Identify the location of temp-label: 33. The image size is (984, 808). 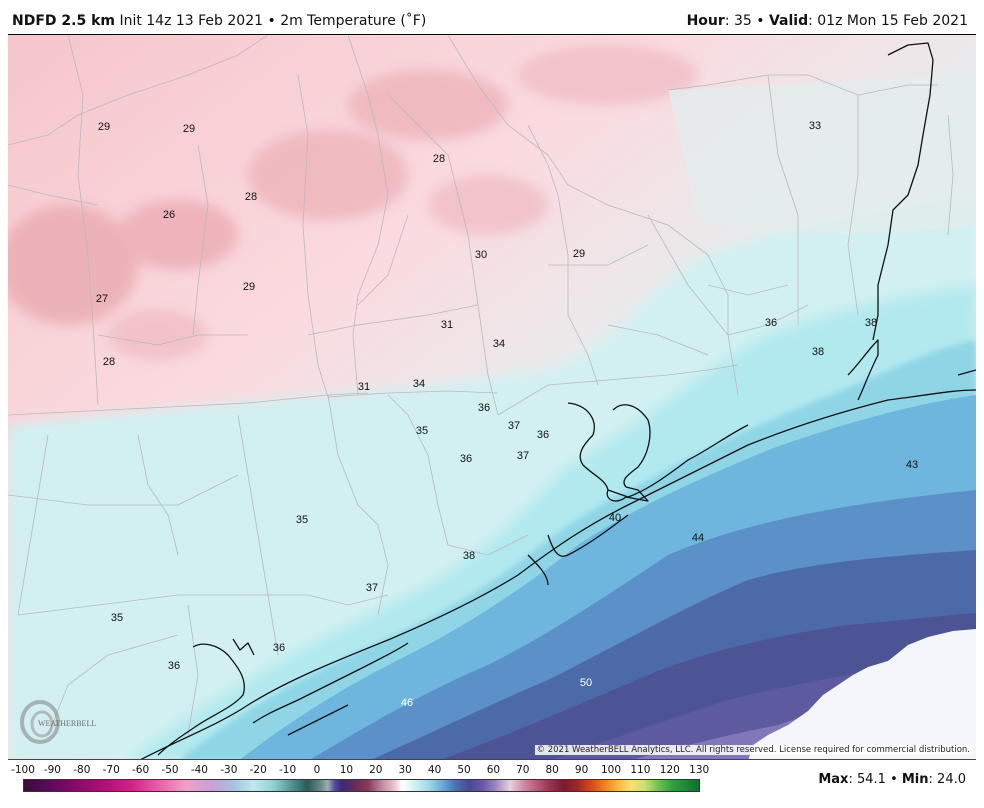
(815, 126).